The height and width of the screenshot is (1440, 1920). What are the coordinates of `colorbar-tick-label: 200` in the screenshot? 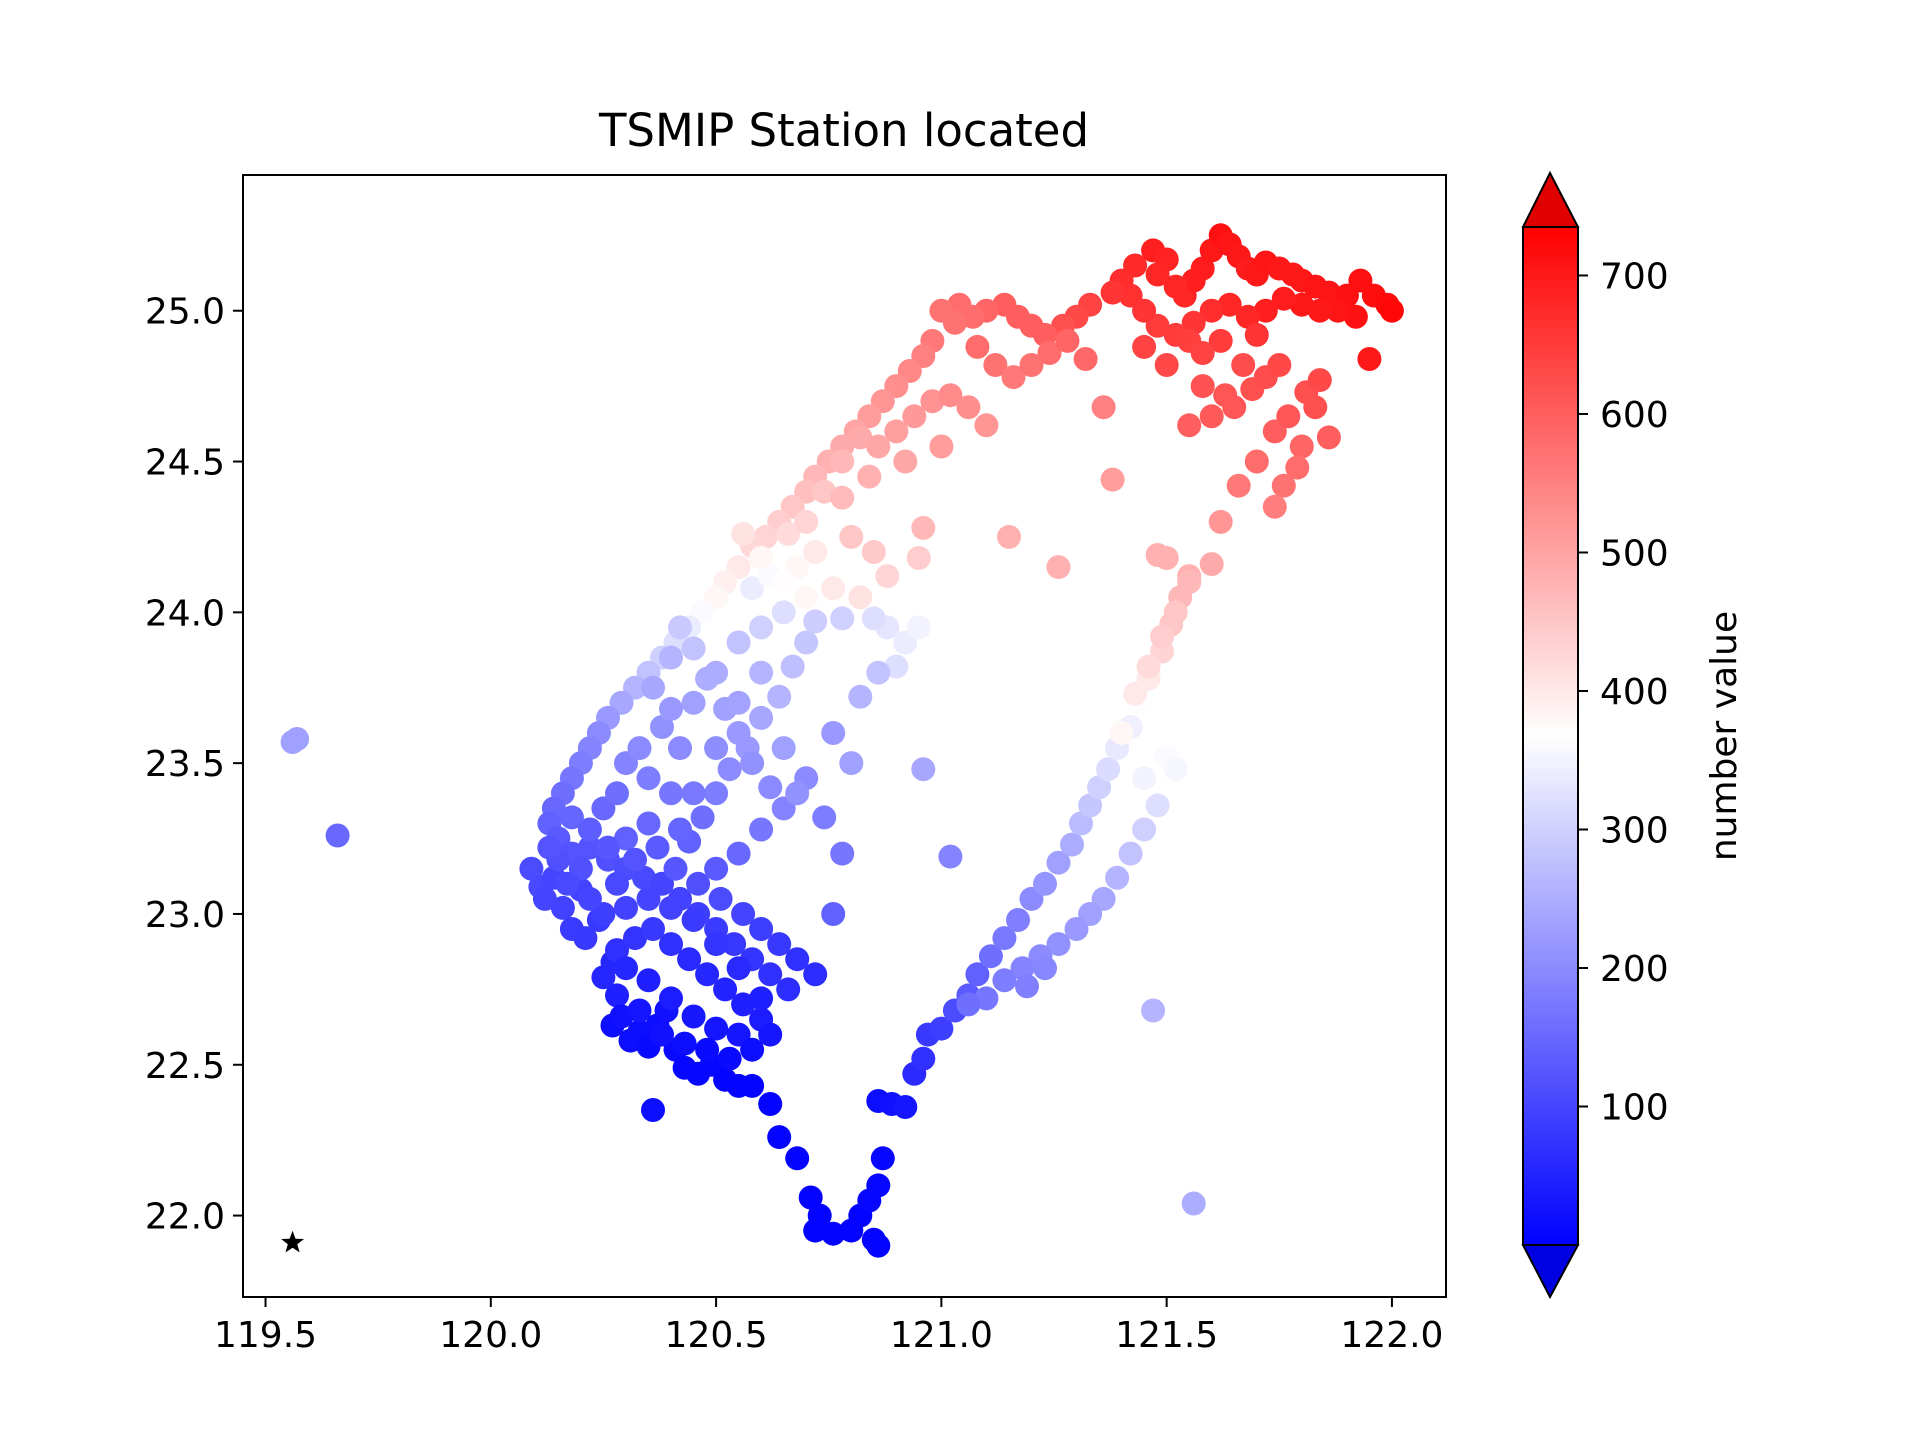 It's located at (1634, 969).